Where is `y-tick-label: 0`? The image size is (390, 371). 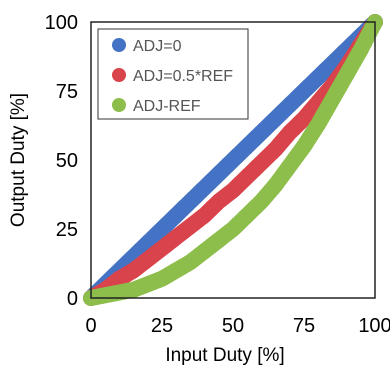
y-tick-label: 0 is located at coordinates (72, 299).